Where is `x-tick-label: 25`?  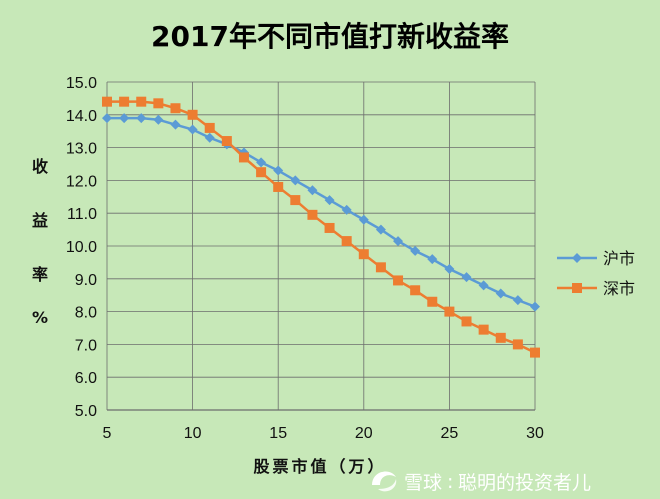 x-tick-label: 25 is located at coordinates (450, 433).